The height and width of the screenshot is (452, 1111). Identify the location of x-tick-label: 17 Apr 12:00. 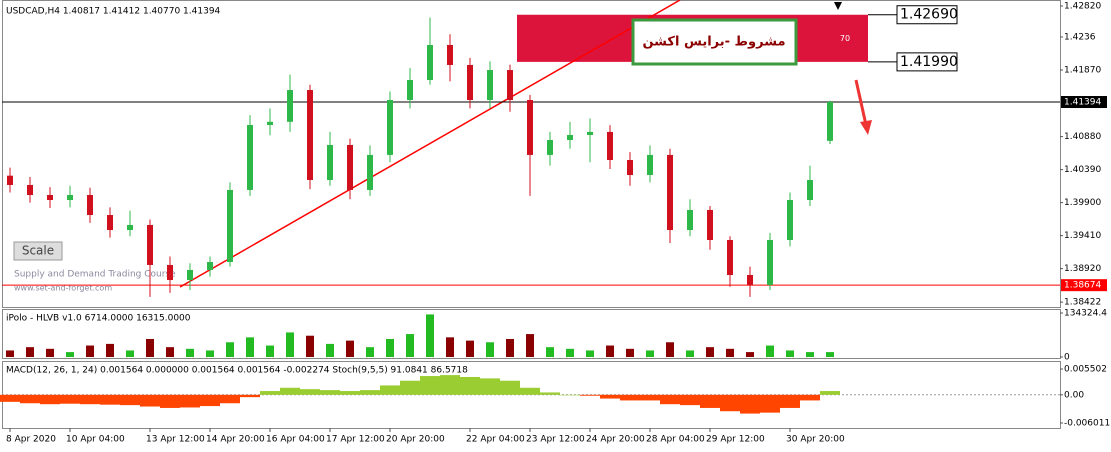
(355, 440).